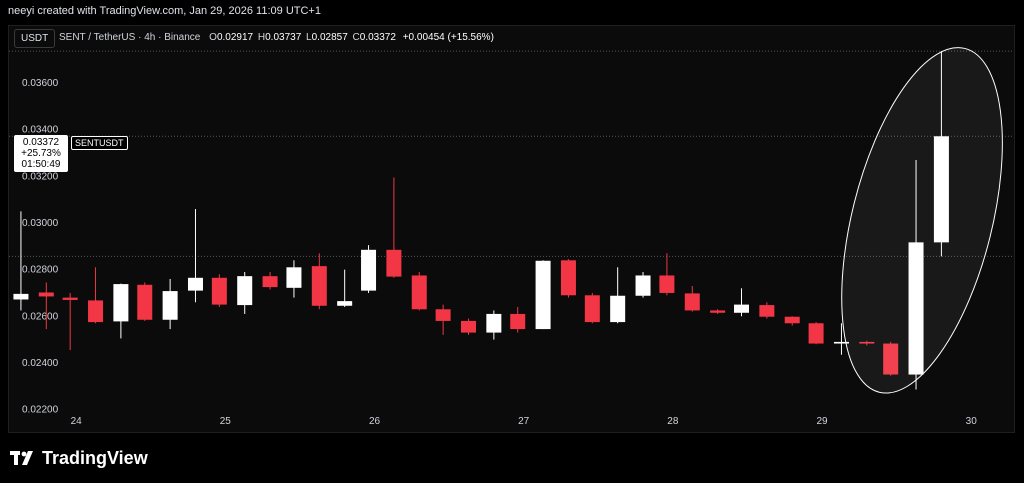  Describe the element at coordinates (329, 37) in the screenshot. I see `low-value: 0.02857` at that location.